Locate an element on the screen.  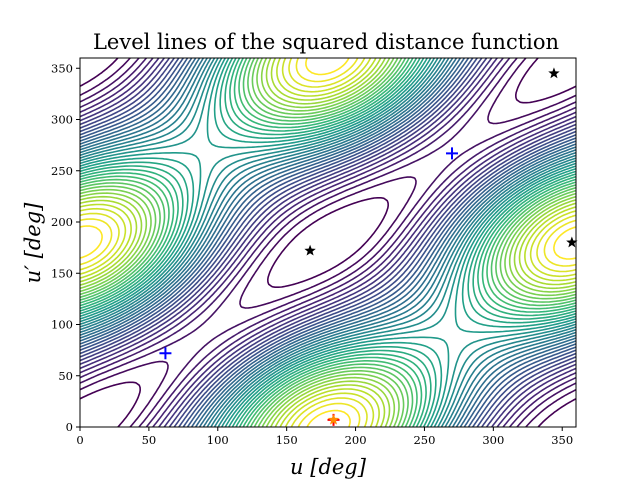
y-tick-label: 150 is located at coordinates (62, 273).